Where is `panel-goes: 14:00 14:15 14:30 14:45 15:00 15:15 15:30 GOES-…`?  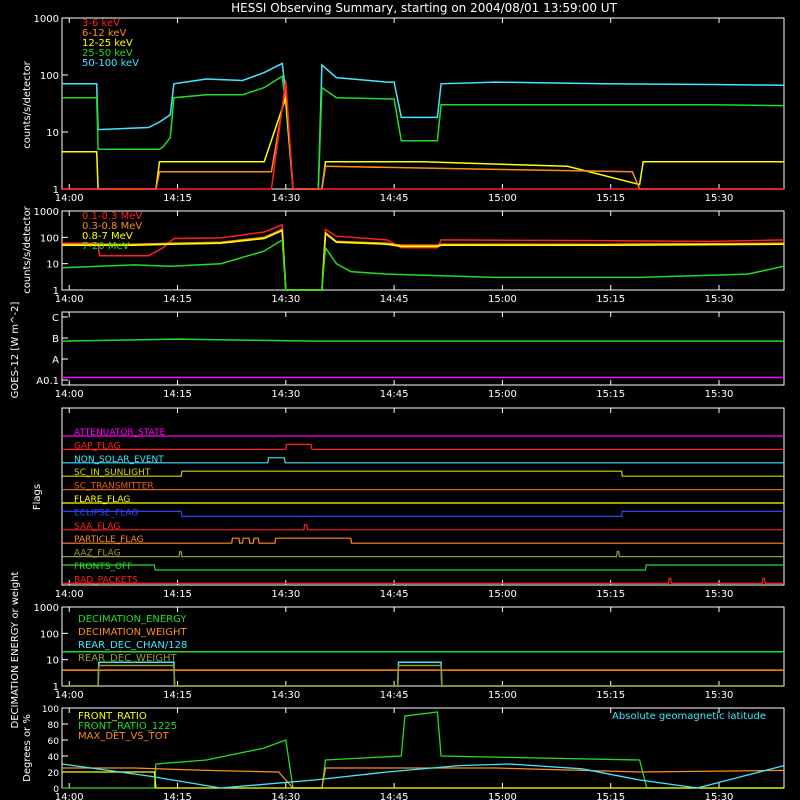
panel-goes: 14:00 14:15 14:30 14:45 15:00 15:15 15:30 GOES-… is located at coordinates (397, 351).